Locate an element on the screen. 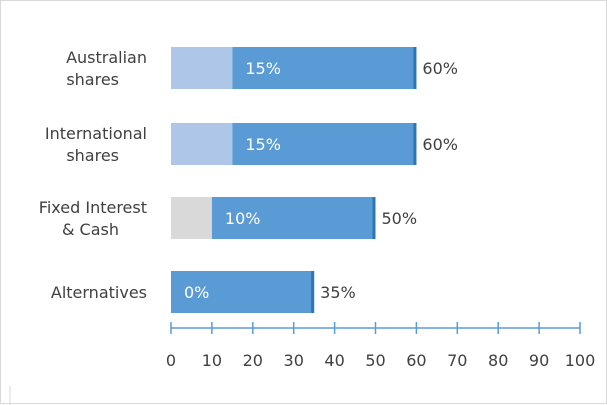  data-label-total: 50% is located at coordinates (400, 218).